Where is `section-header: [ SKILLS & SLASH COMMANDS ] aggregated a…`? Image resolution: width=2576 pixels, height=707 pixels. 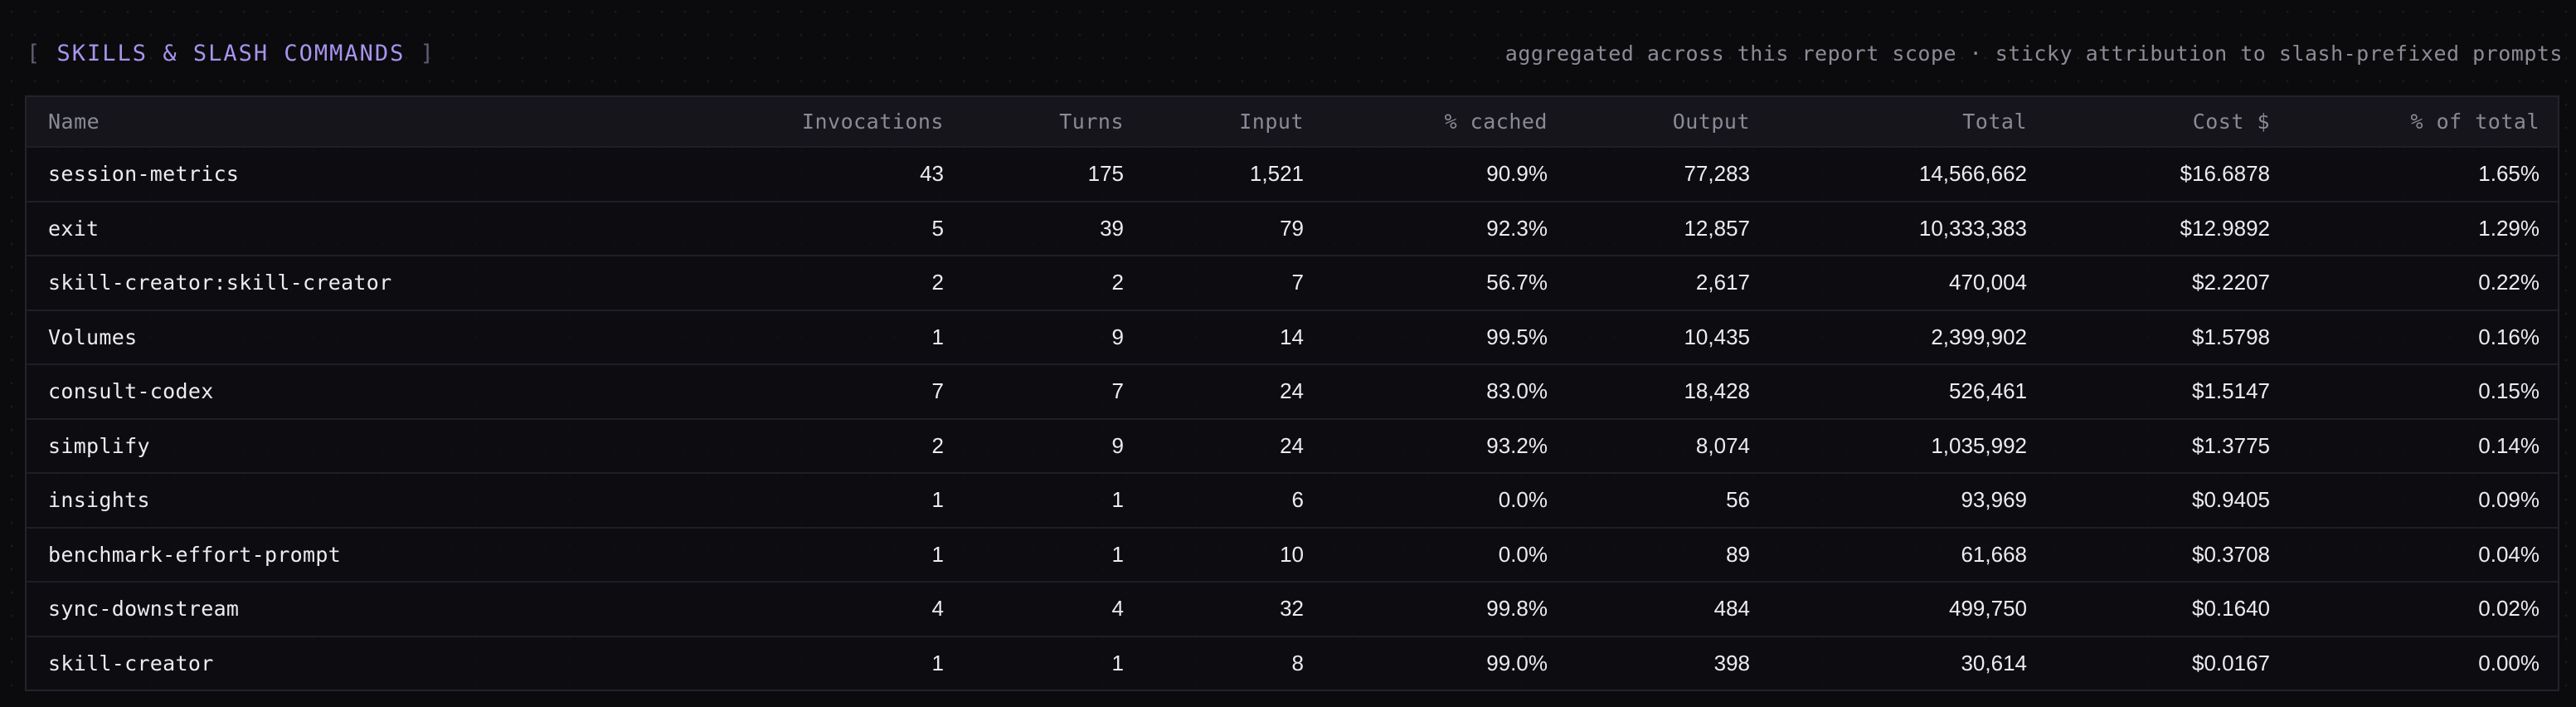 section-header: [ SKILLS & SLASH COMMANDS ] aggregated a… is located at coordinates (1295, 53).